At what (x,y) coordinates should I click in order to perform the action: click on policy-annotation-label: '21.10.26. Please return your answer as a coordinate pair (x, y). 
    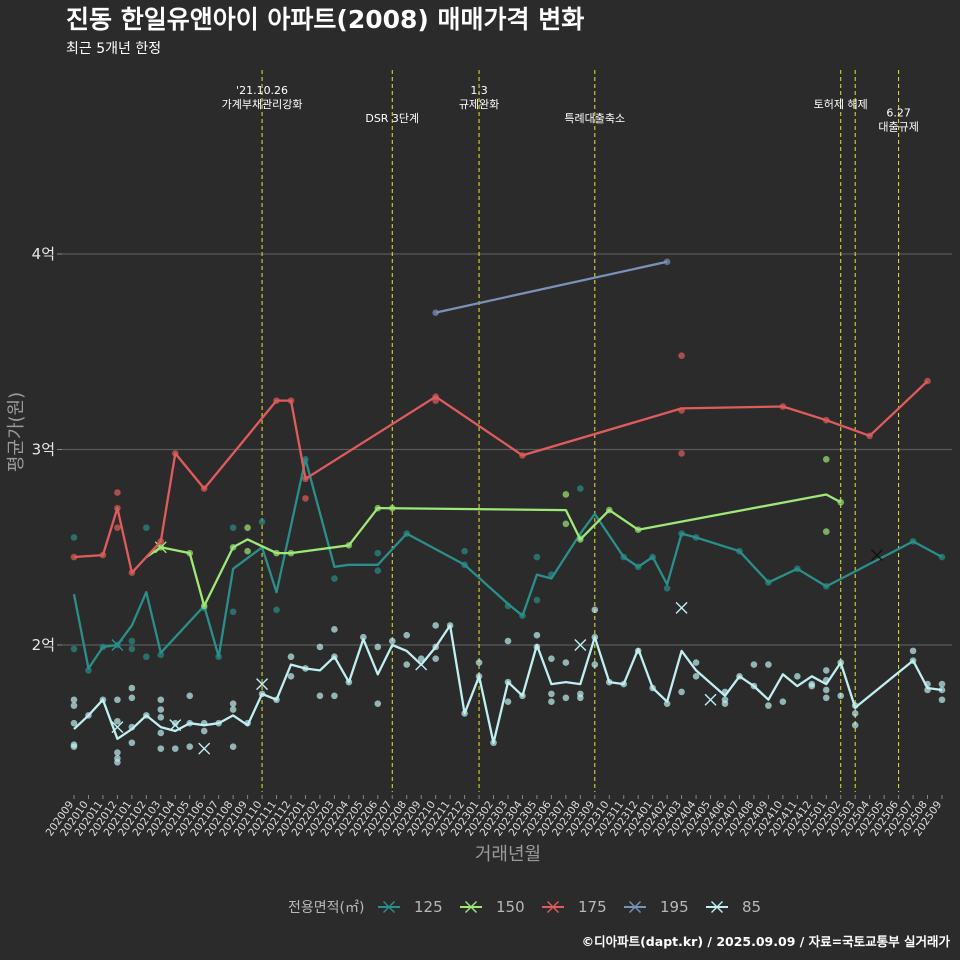
    Looking at the image, I should click on (262, 90).